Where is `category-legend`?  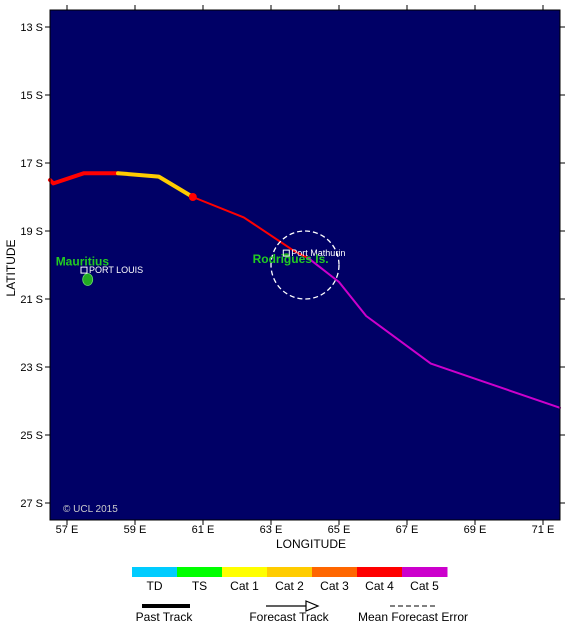 category-legend is located at coordinates (290, 572).